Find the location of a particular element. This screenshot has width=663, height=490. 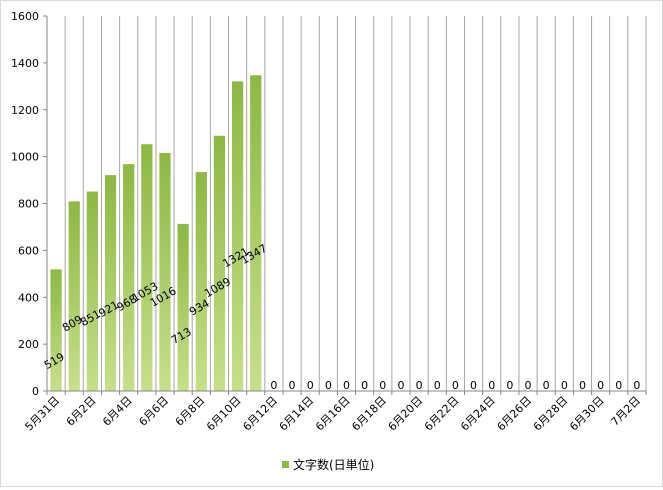

x-tick-label: 6月2日 is located at coordinates (81, 411).